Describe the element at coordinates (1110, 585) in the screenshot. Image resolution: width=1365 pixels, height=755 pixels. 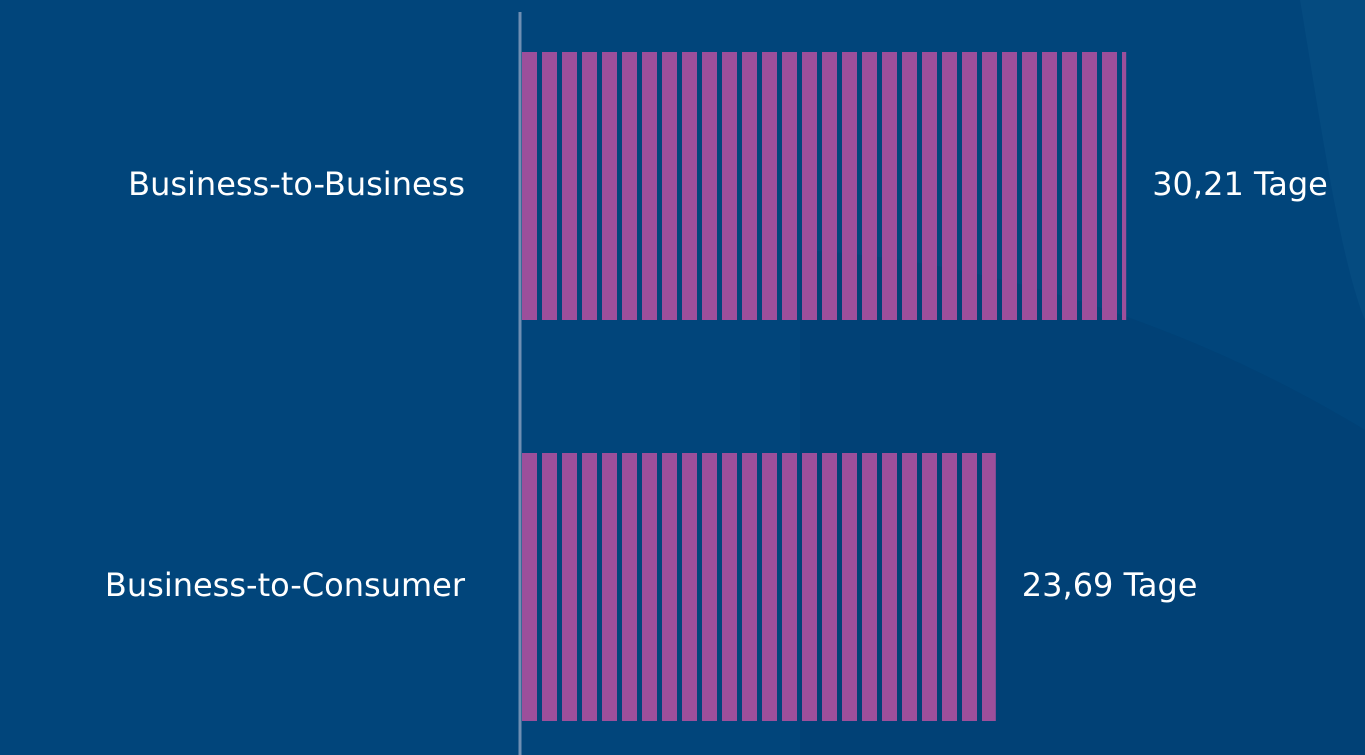
I see `value-label: 23,69 Tage` at that location.